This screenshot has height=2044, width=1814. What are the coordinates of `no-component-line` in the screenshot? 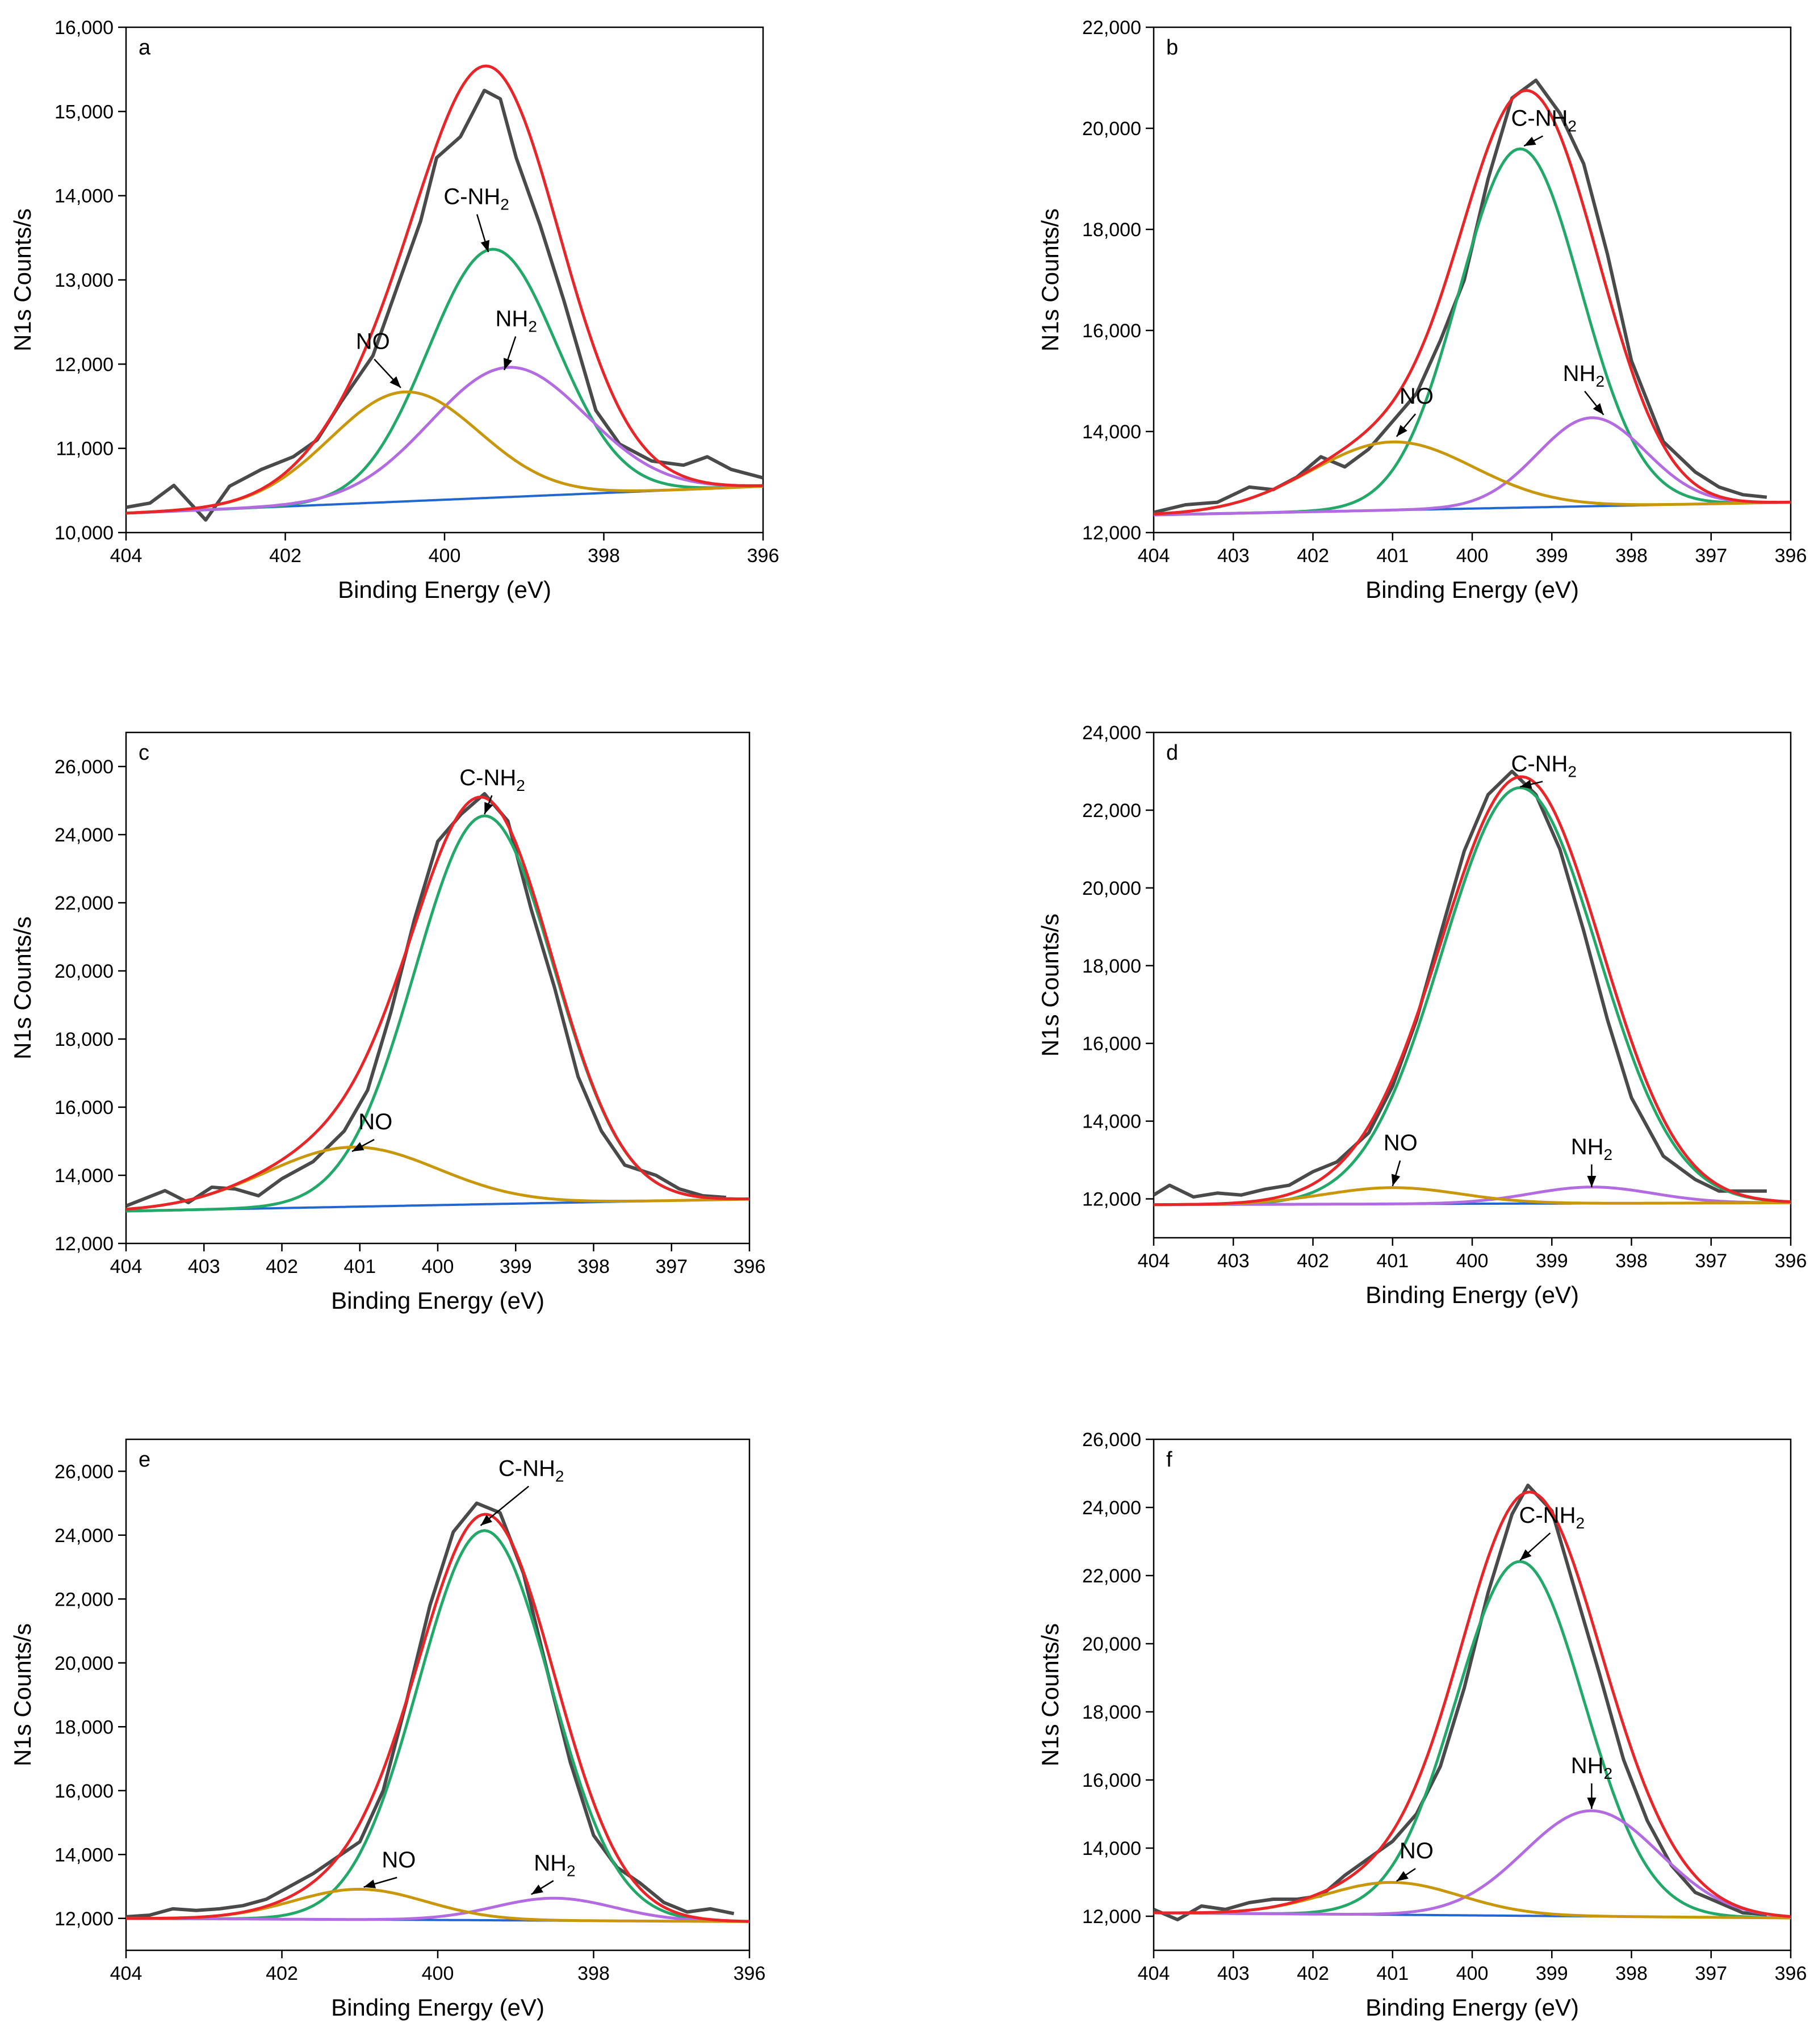 It's located at (437, 1178).